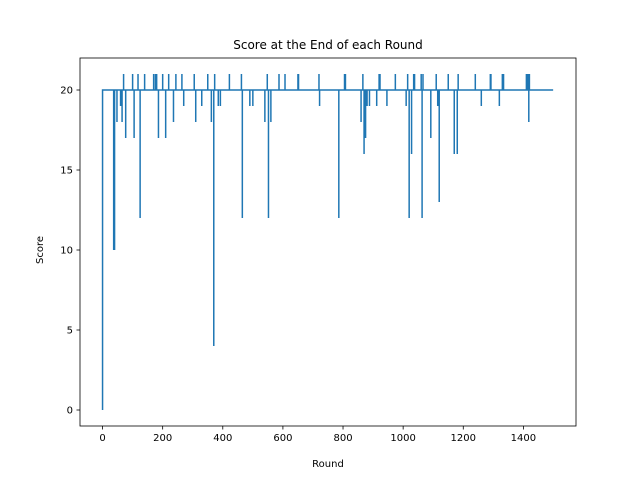 This screenshot has height=480, width=640. What do you see at coordinates (66, 251) in the screenshot?
I see `y-tick-label: 10` at bounding box center [66, 251].